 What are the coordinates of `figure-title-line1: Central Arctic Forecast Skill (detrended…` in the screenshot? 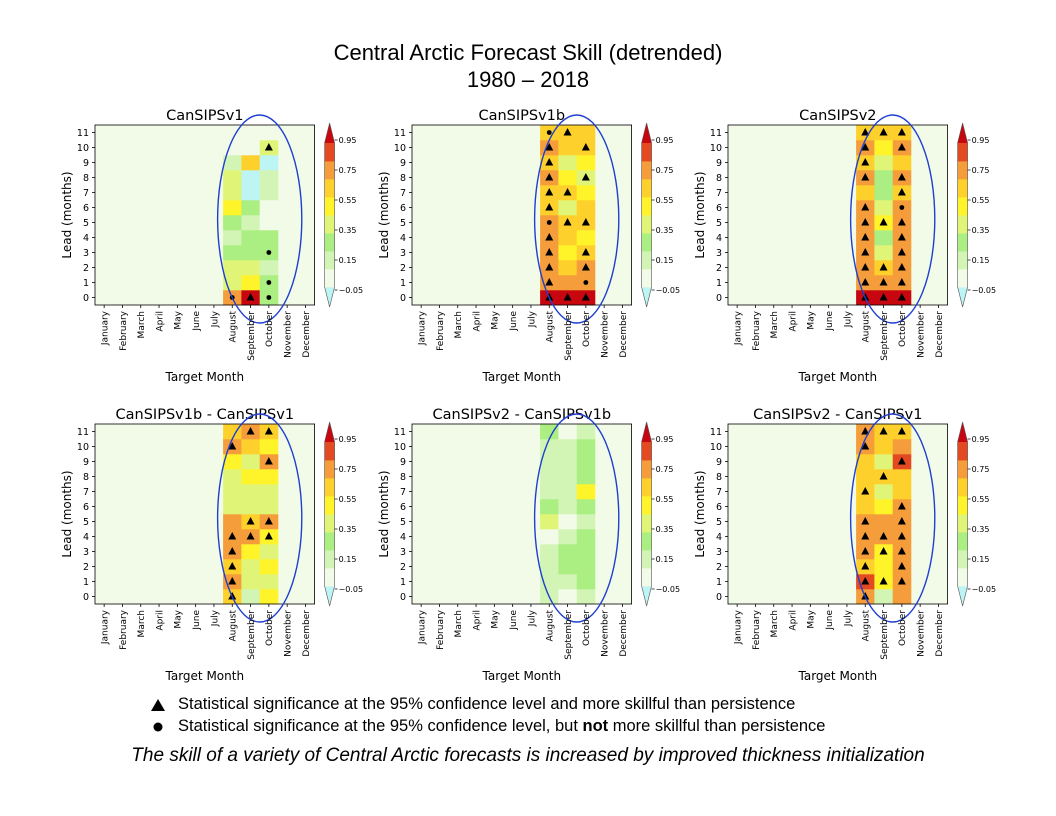 It's located at (528, 52).